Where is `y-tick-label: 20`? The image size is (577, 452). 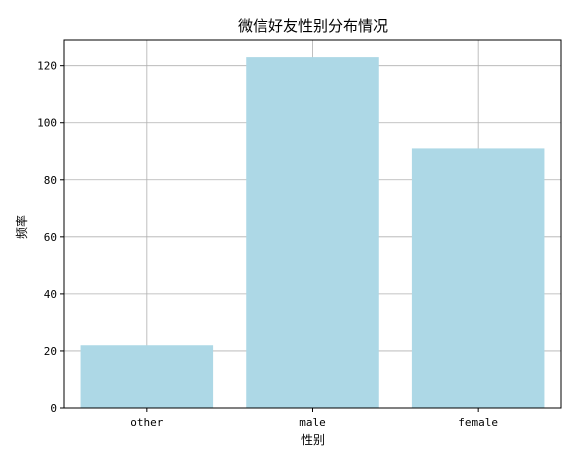
y-tick-label: 20 is located at coordinates (50, 351).